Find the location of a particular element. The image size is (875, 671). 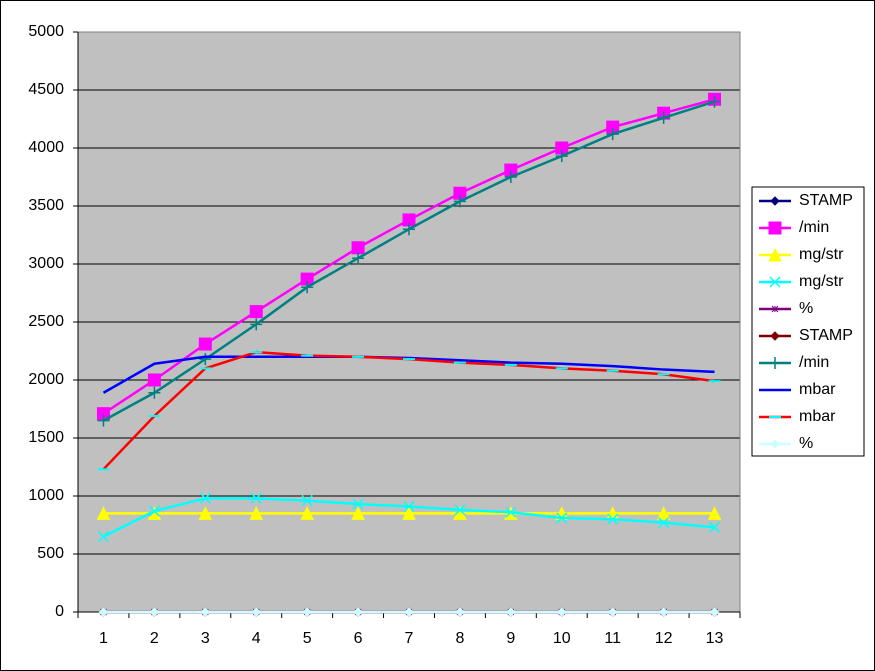

y-tick-label: 2000 is located at coordinates (46, 379).